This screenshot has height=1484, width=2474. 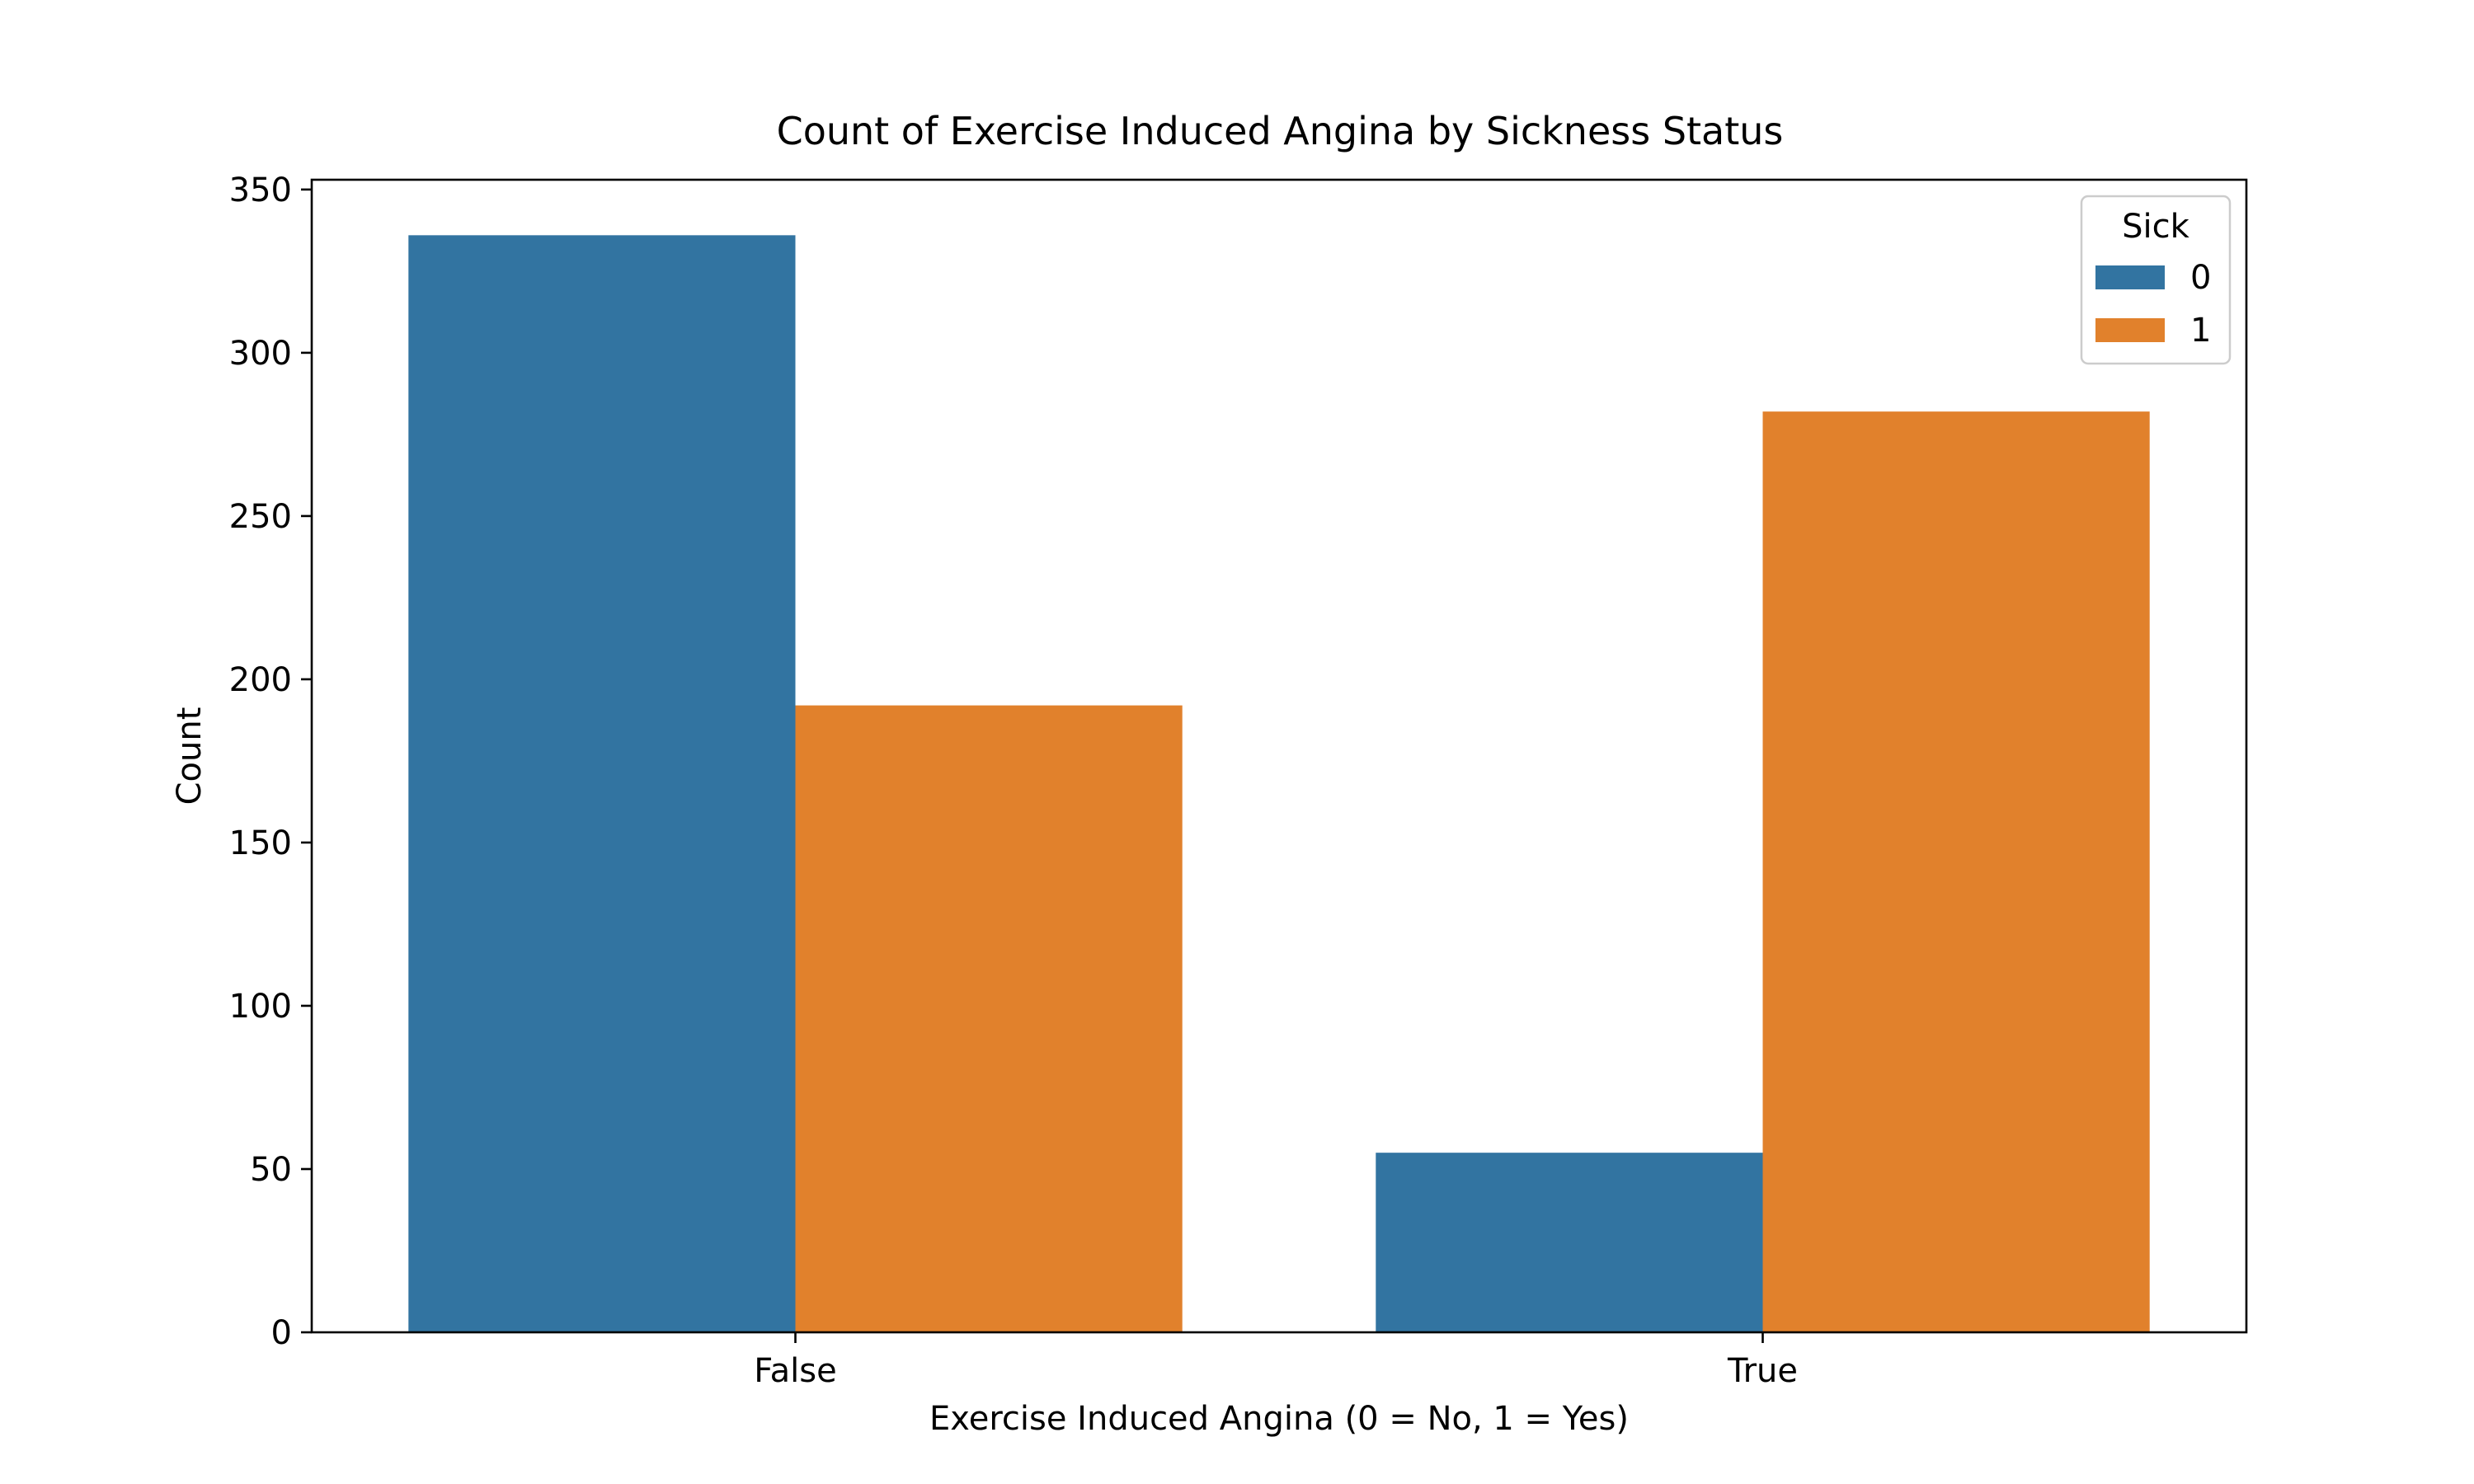 What do you see at coordinates (2200, 278) in the screenshot?
I see `legend-label-sick-0: 0` at bounding box center [2200, 278].